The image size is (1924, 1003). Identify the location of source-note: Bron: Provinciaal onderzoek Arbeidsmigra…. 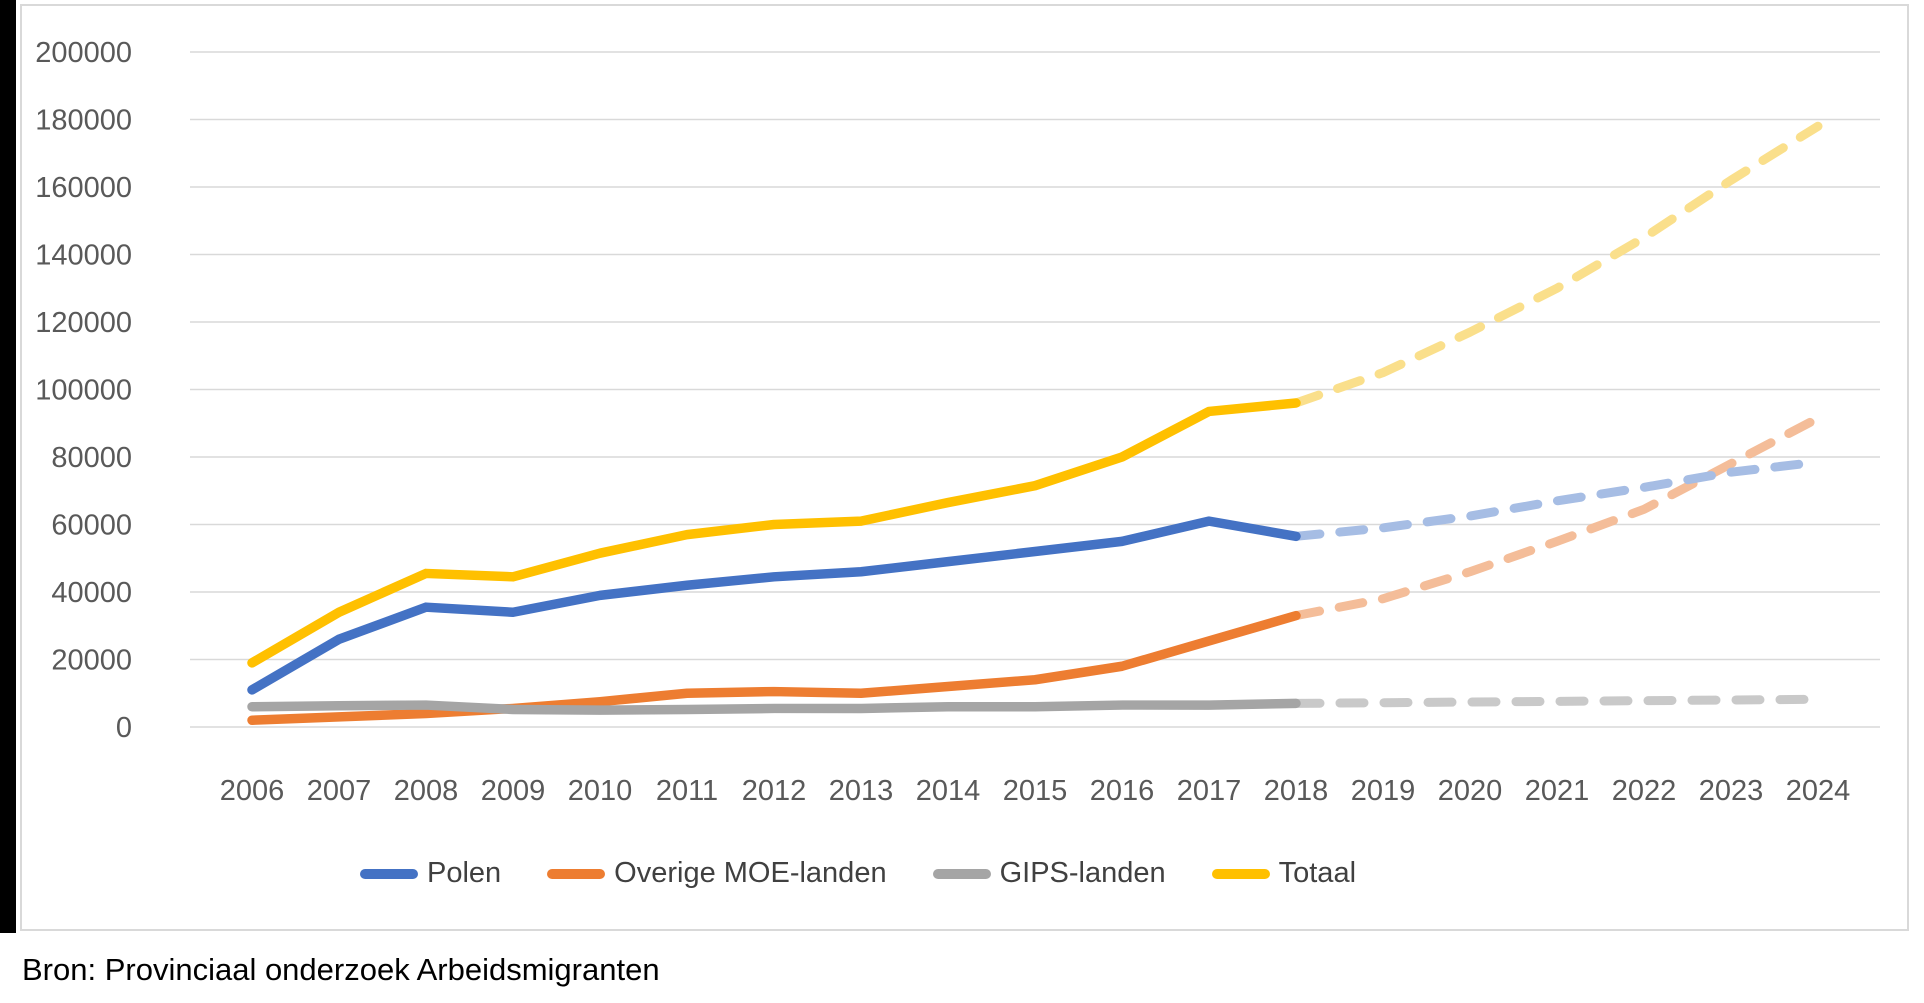
(341, 969).